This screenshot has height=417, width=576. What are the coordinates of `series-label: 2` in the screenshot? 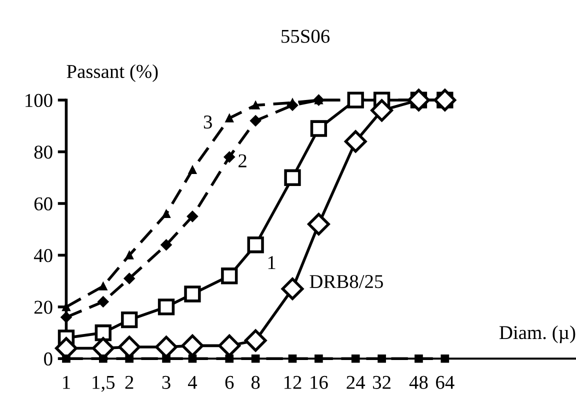 It's located at (242, 161).